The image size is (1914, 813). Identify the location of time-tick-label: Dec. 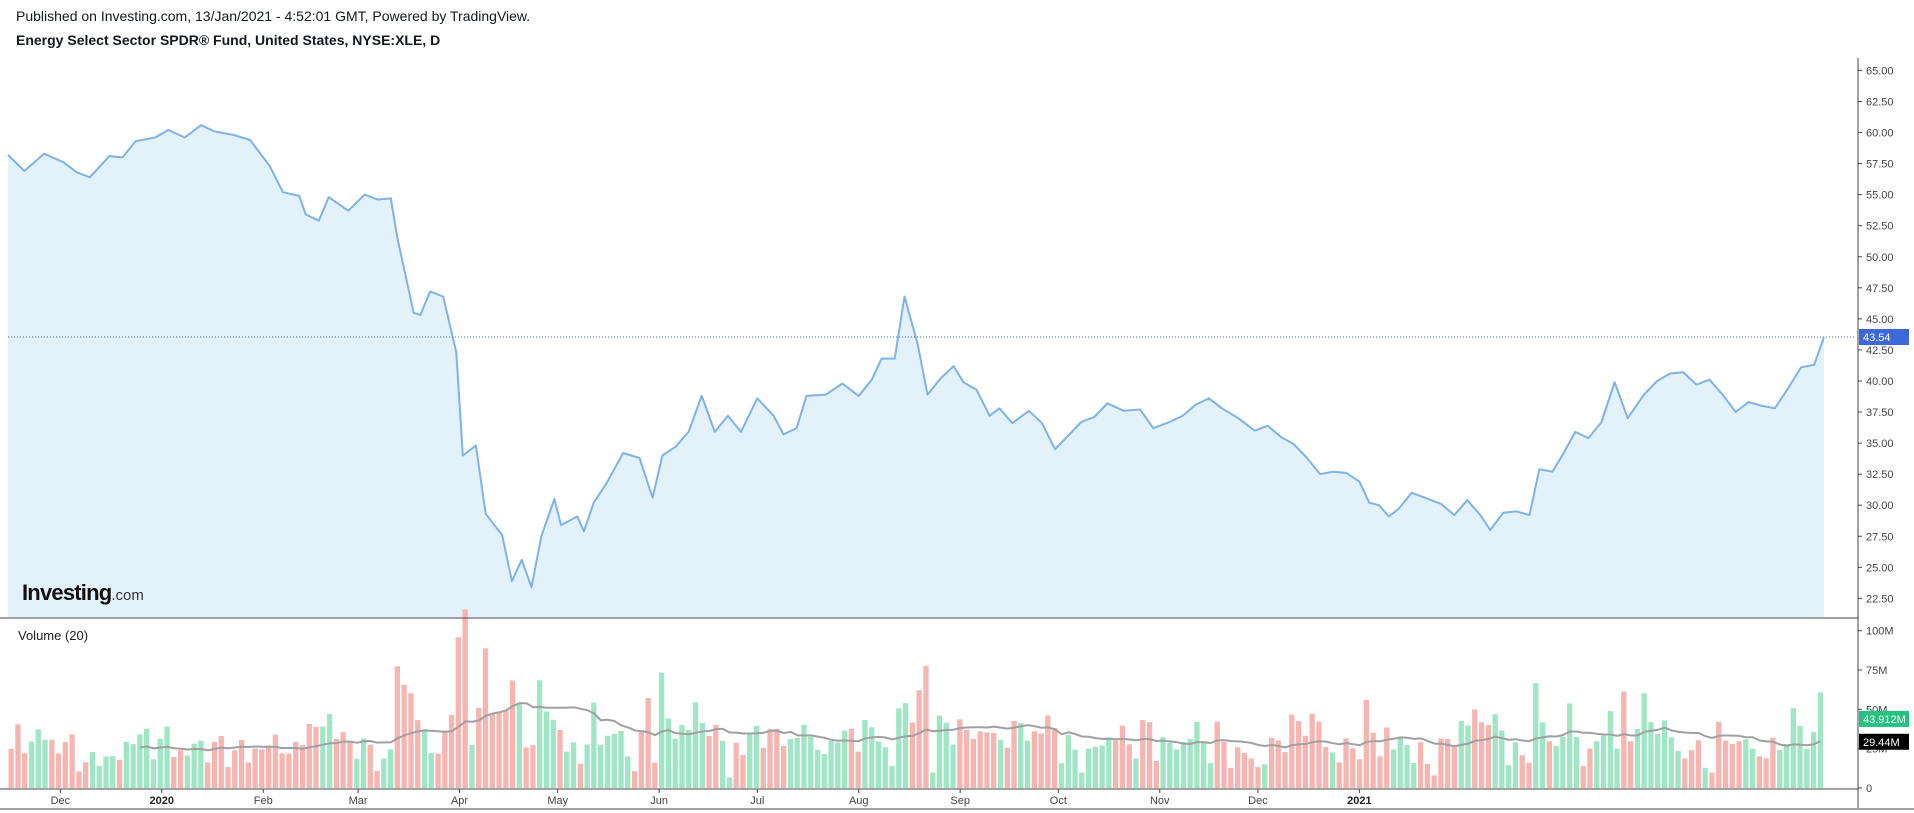
(1258, 801).